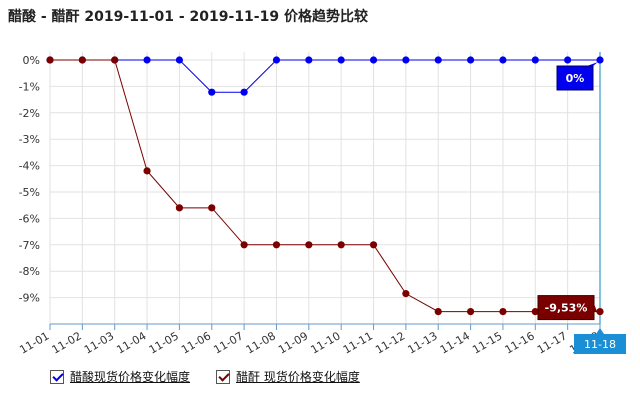  Describe the element at coordinates (228, 342) in the screenshot. I see `x-tick-label: 11-07` at that location.